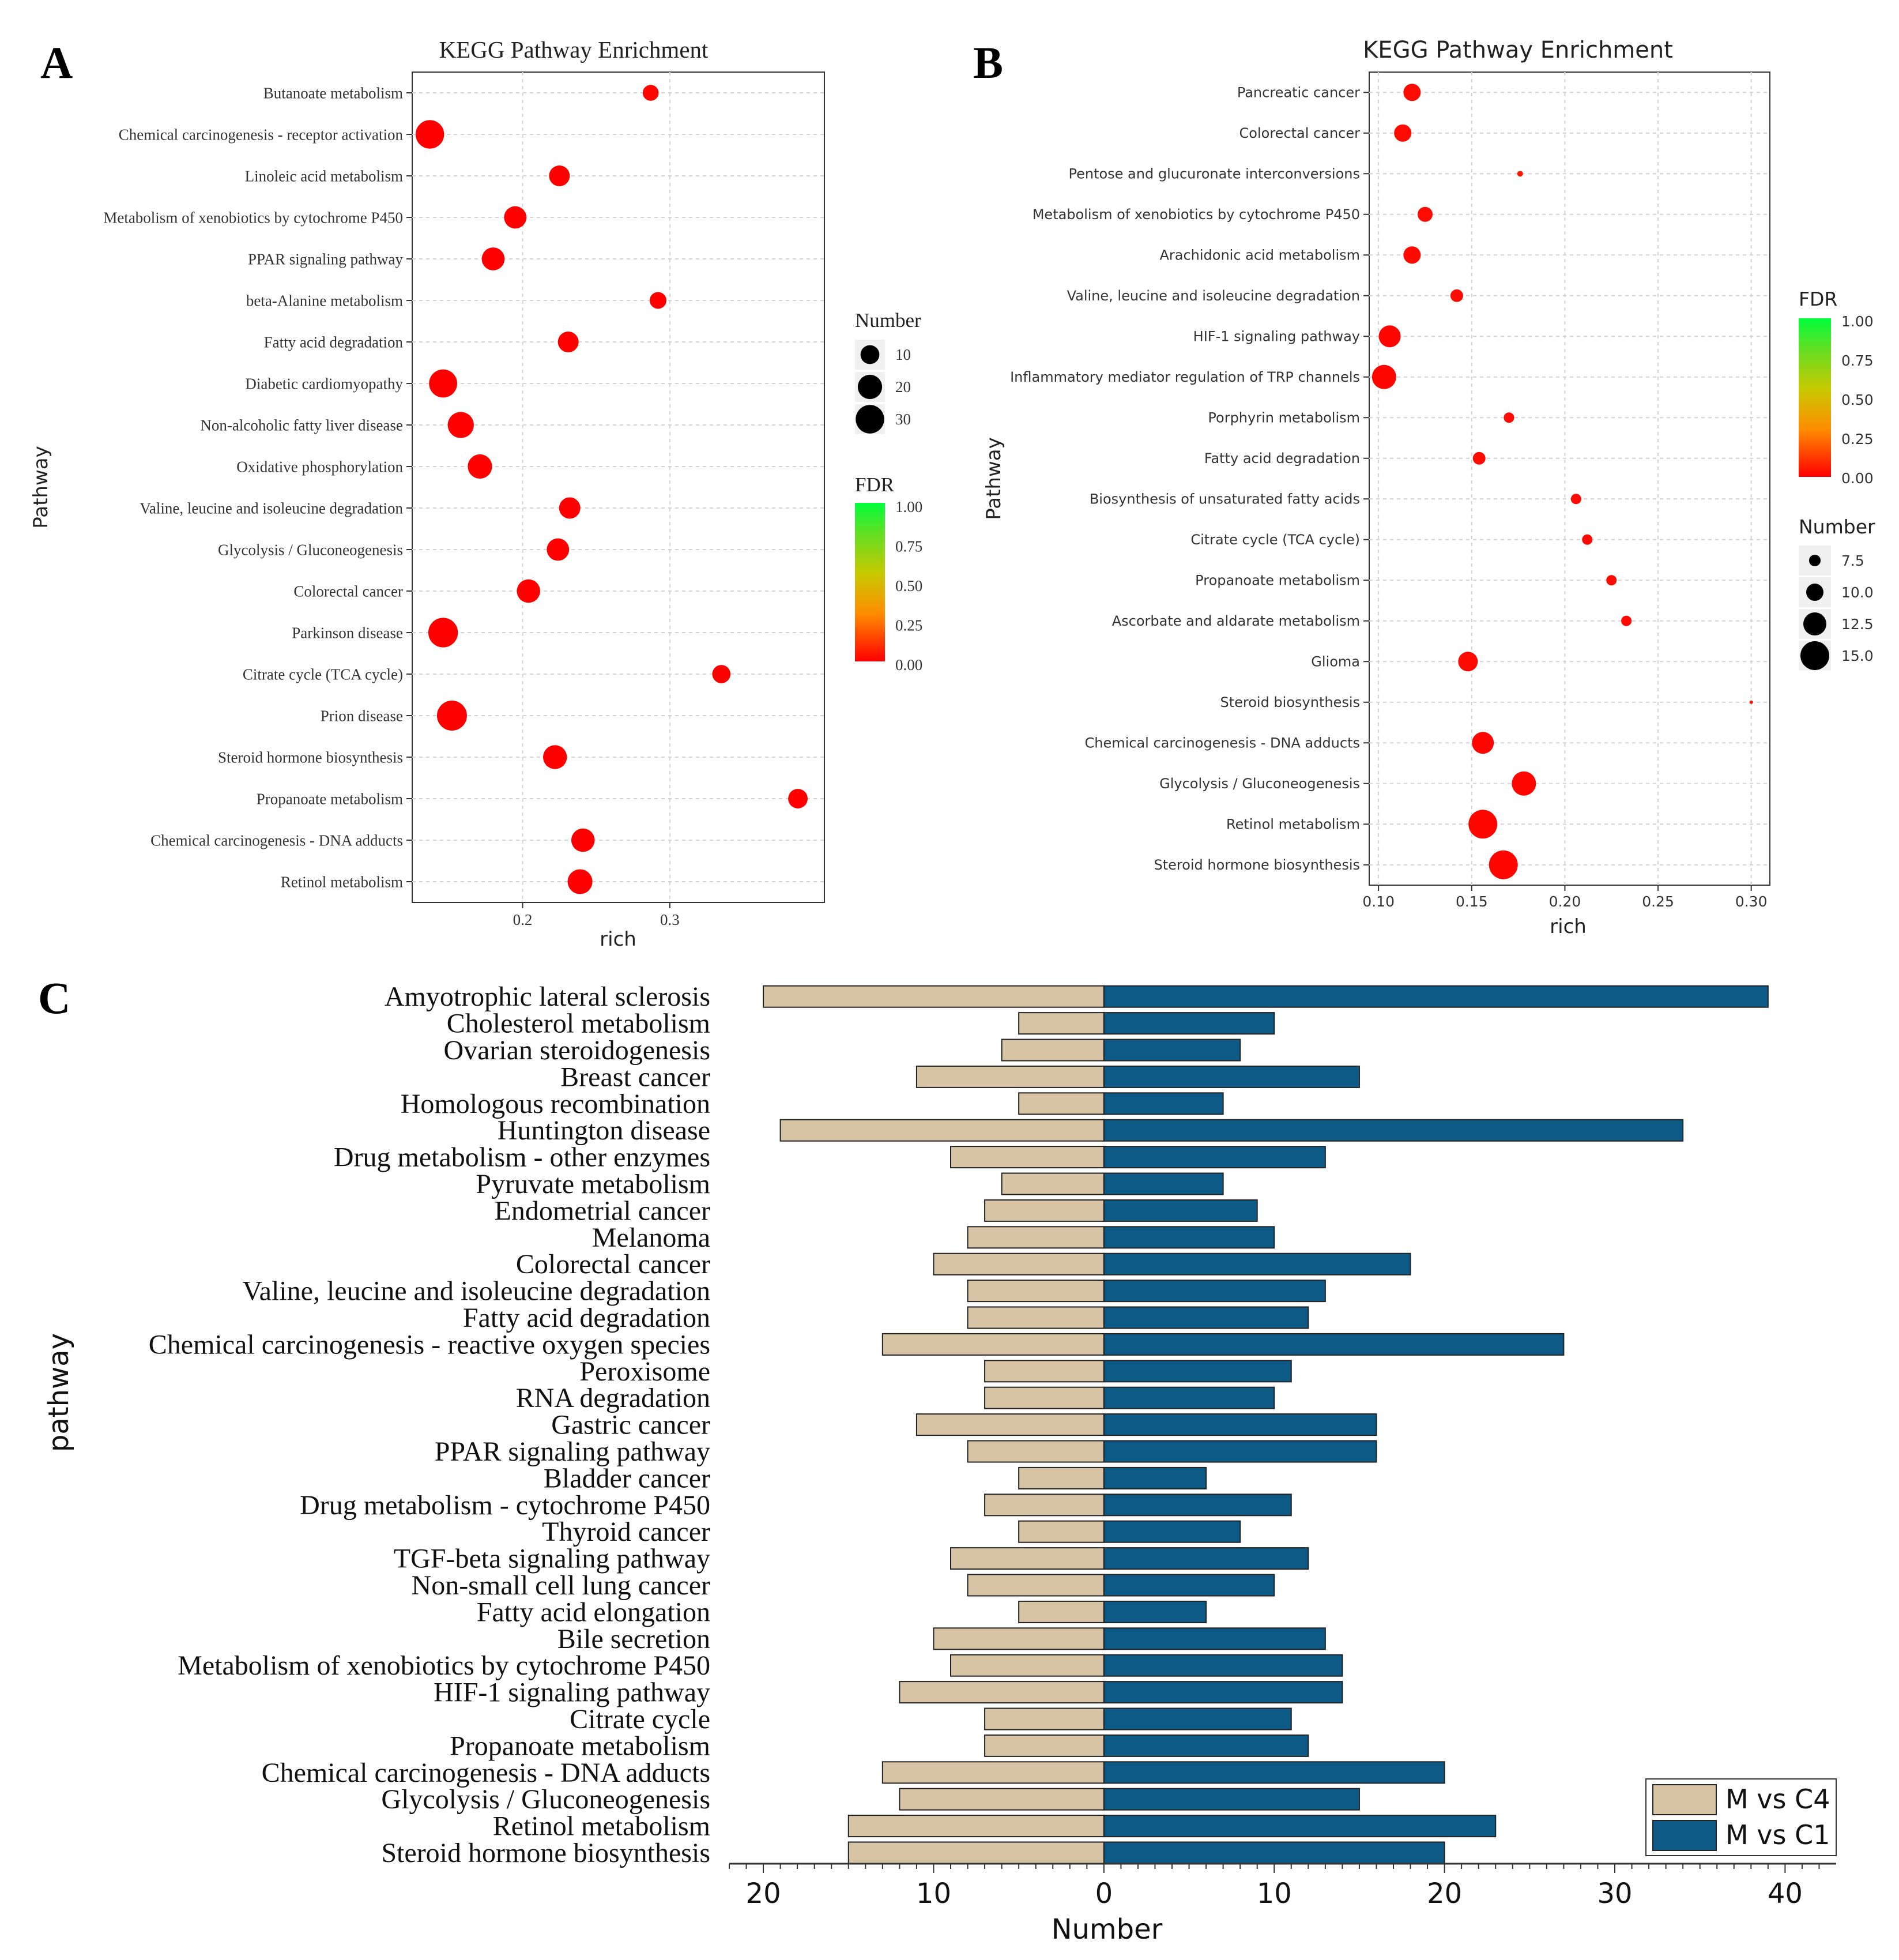 Image resolution: width=1899 pixels, height=1960 pixels. Describe the element at coordinates (604, 1130) in the screenshot. I see `c-pathway-label: Huntington disease` at that location.